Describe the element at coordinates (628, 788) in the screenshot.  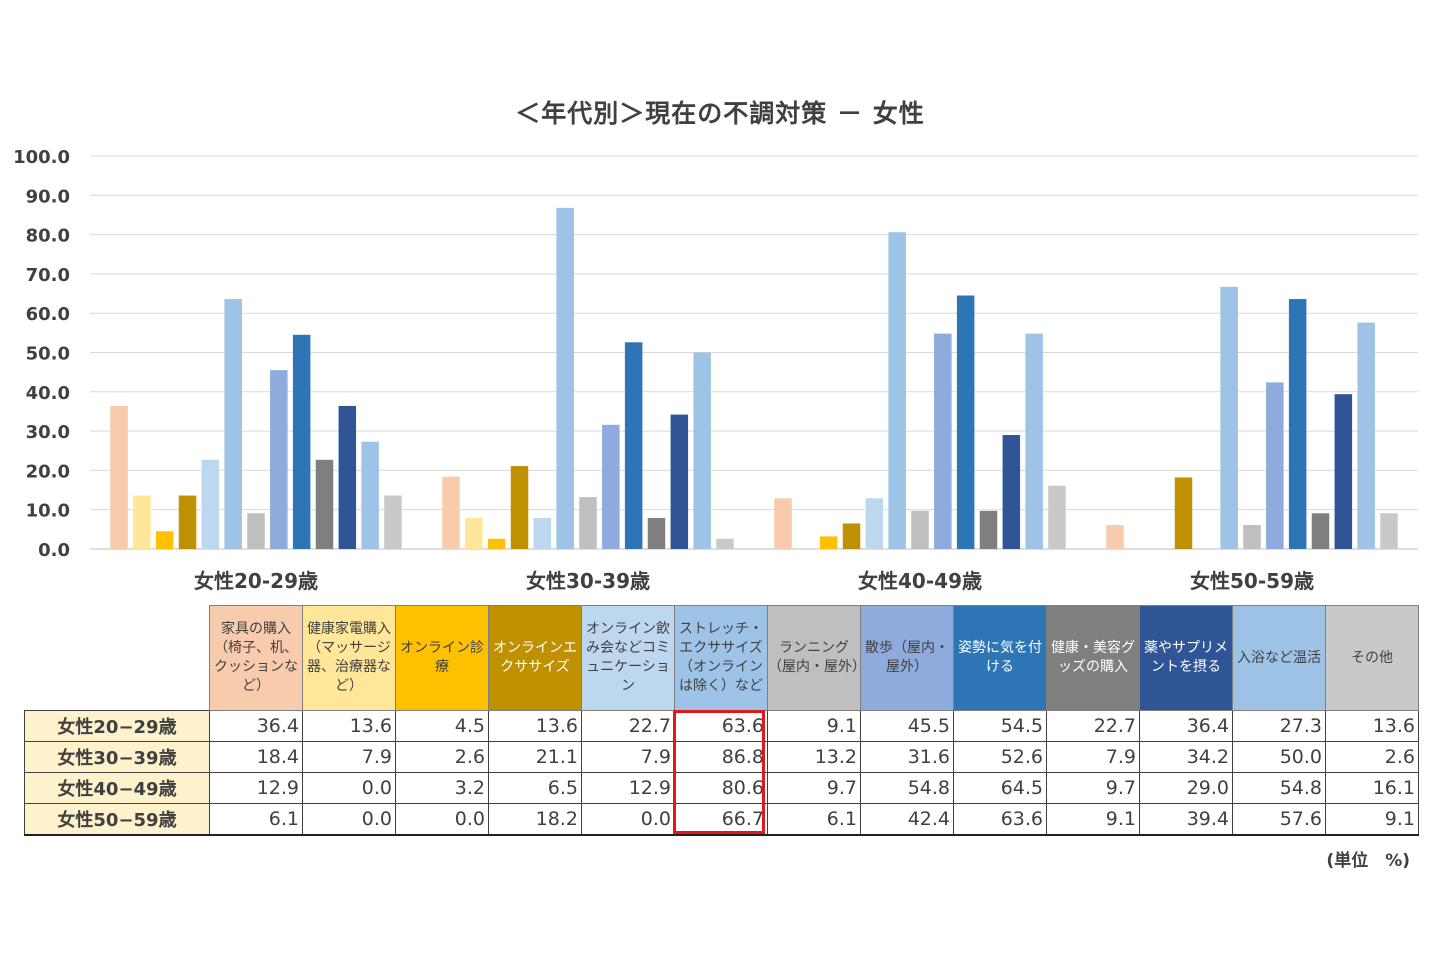
I see `table-cell: 12.9` at that location.